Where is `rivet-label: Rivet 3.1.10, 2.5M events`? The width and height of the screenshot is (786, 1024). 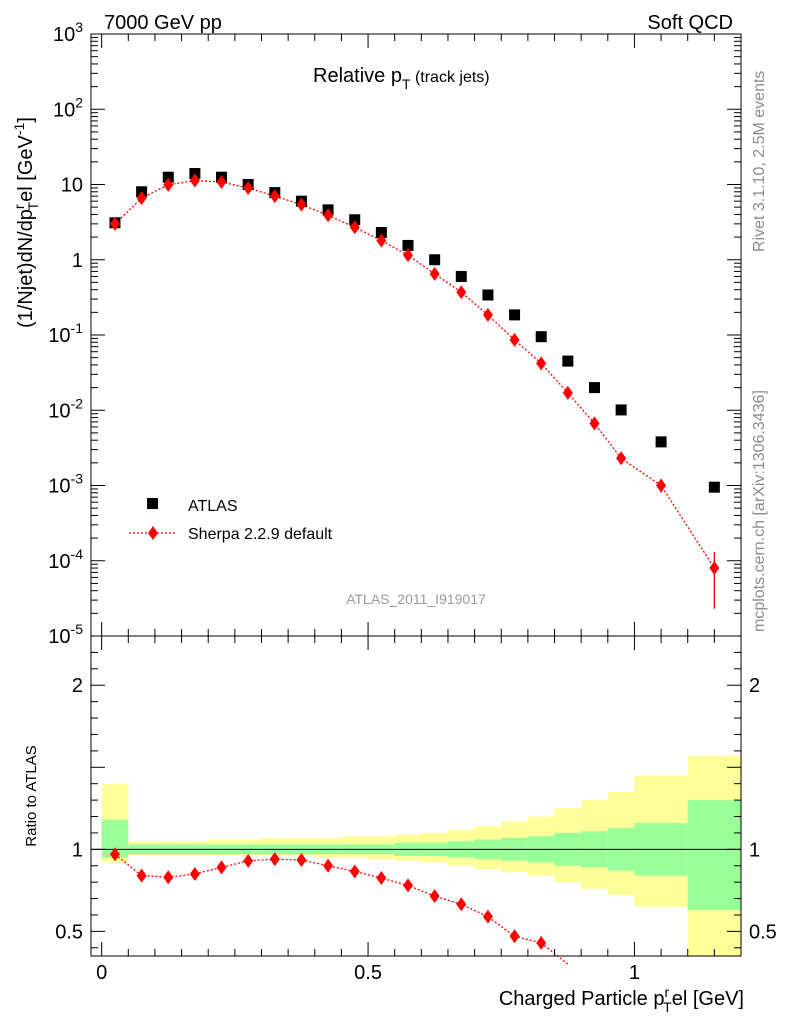 rivet-label: Rivet 3.1.10, 2.5M events is located at coordinates (759, 161).